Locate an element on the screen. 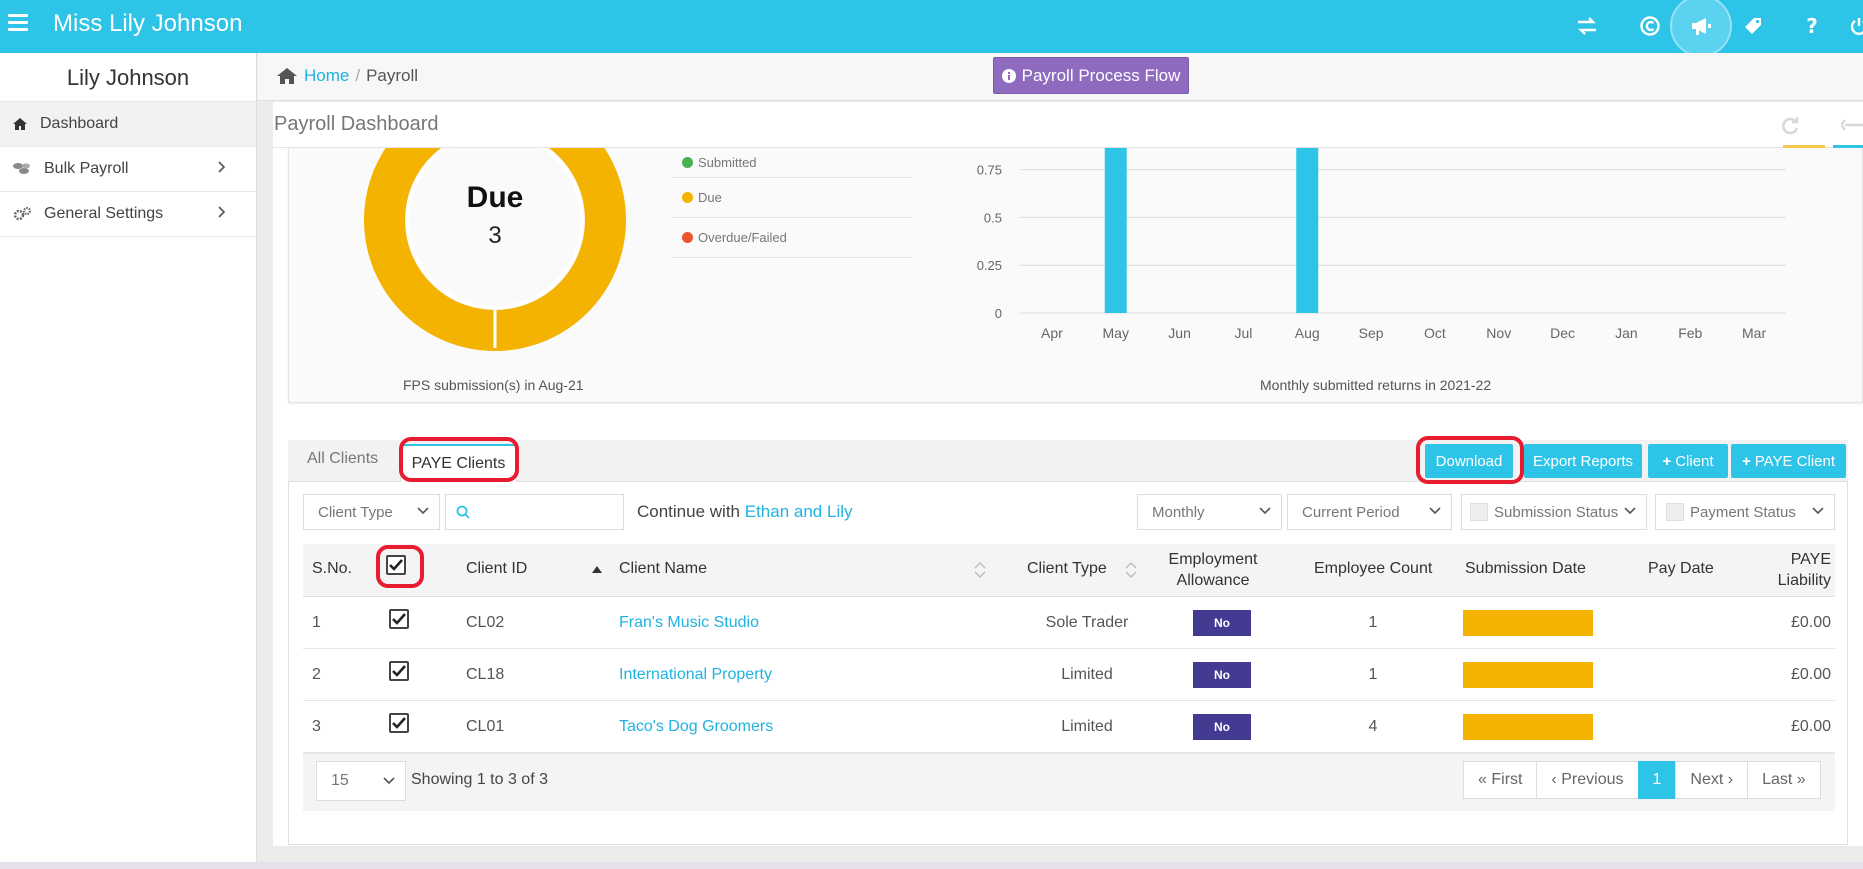 This screenshot has width=1863, height=869. header-client-type: Client Type is located at coordinates (1067, 568).